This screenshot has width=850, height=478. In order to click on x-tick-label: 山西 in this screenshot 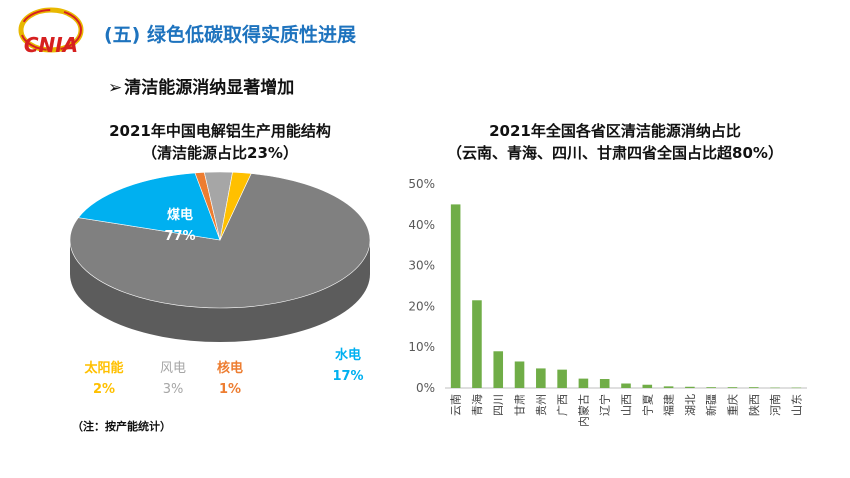, I will do `click(626, 405)`.